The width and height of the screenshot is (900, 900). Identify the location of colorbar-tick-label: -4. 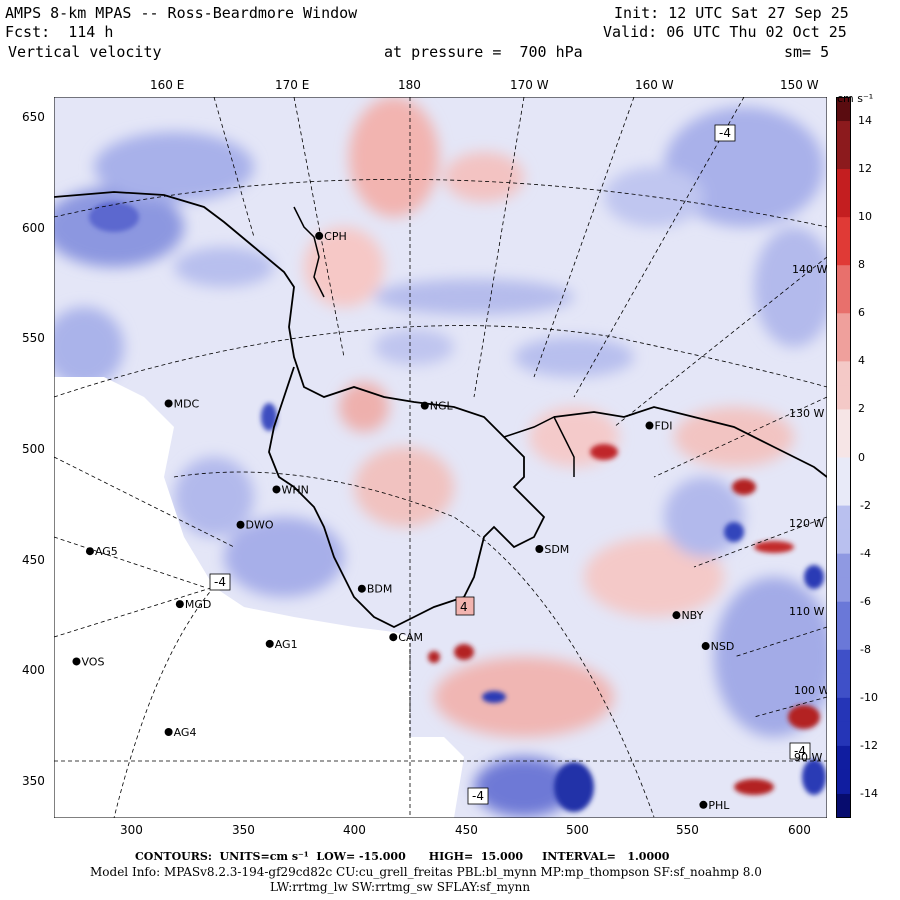
(865, 553).